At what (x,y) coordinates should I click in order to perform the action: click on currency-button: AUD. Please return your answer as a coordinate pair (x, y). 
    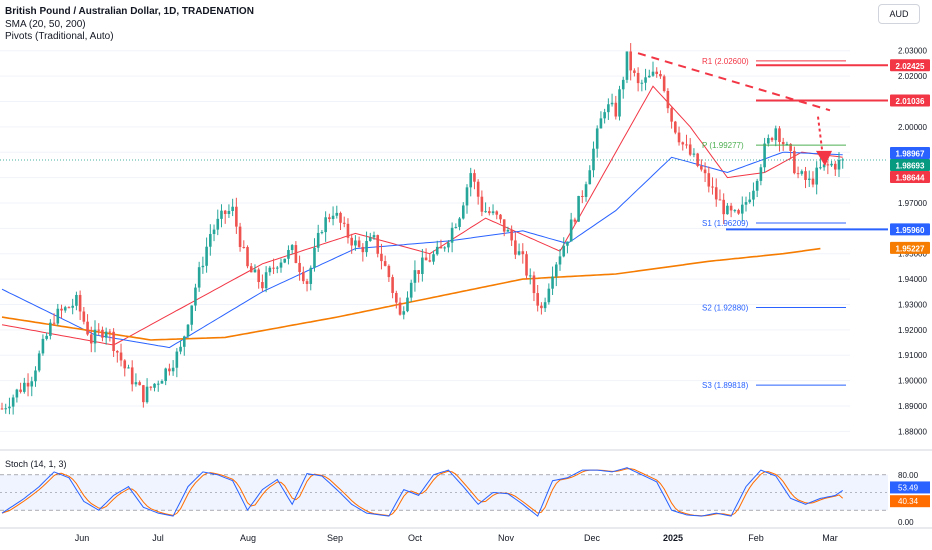
    Looking at the image, I should click on (899, 14).